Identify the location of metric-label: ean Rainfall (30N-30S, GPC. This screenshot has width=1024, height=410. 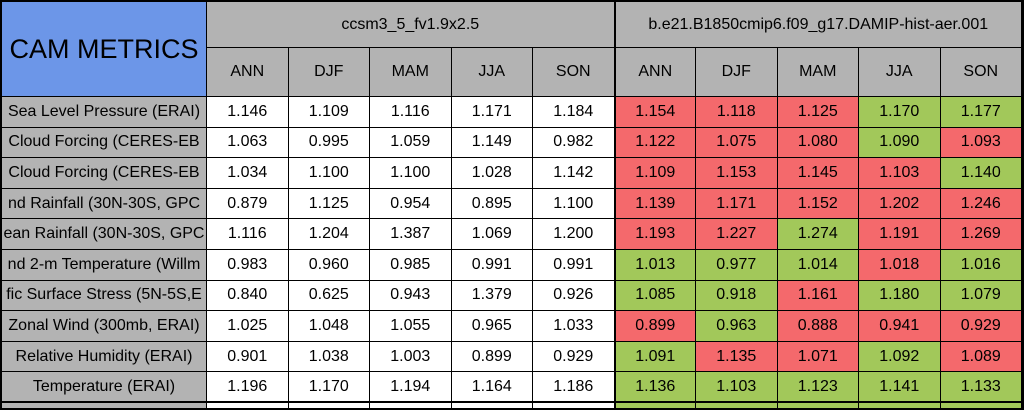
(104, 234).